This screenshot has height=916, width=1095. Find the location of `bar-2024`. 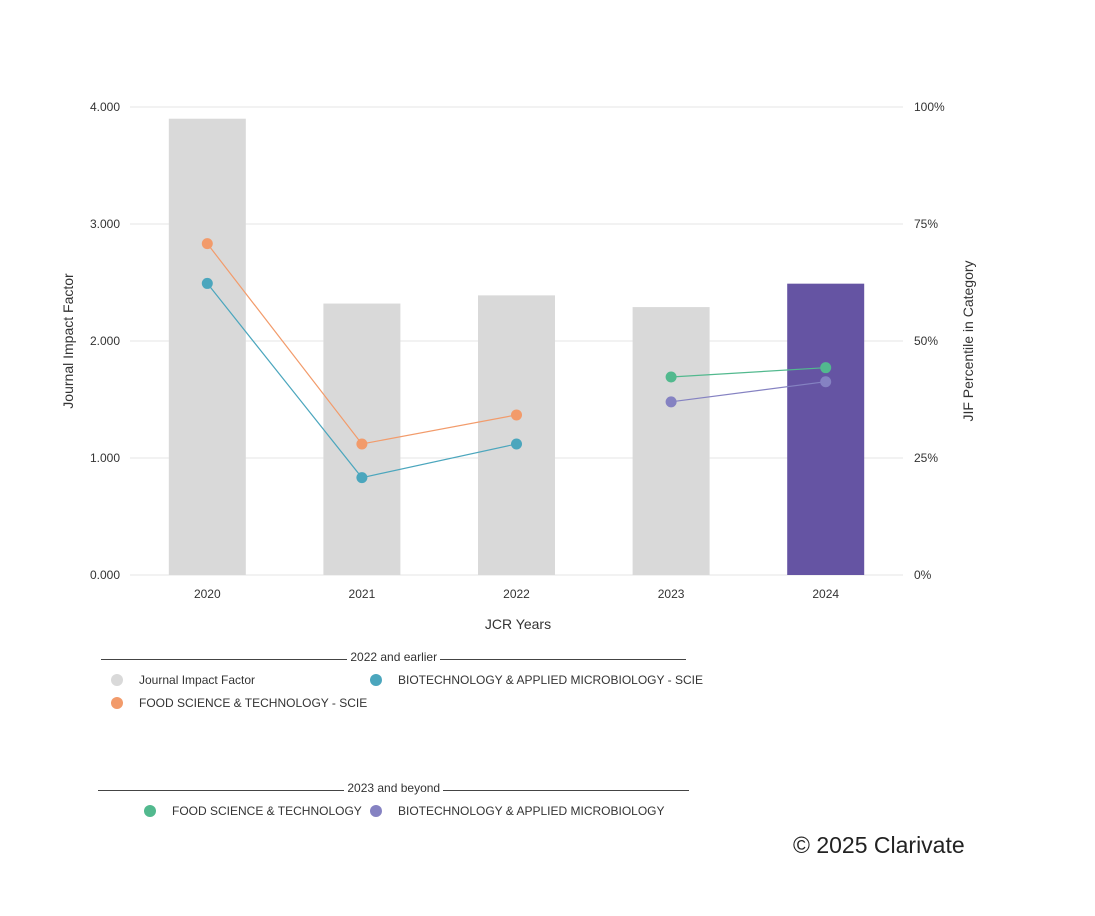

bar-2024 is located at coordinates (826, 429).